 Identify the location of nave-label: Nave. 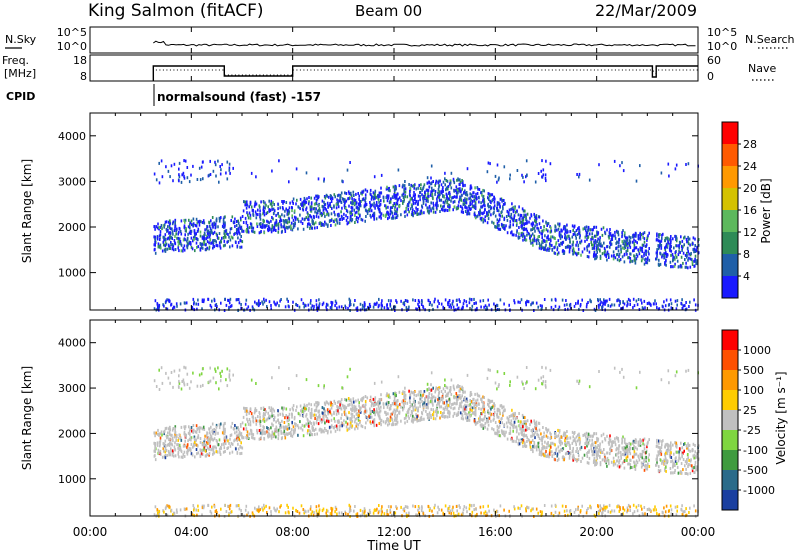
(762, 68).